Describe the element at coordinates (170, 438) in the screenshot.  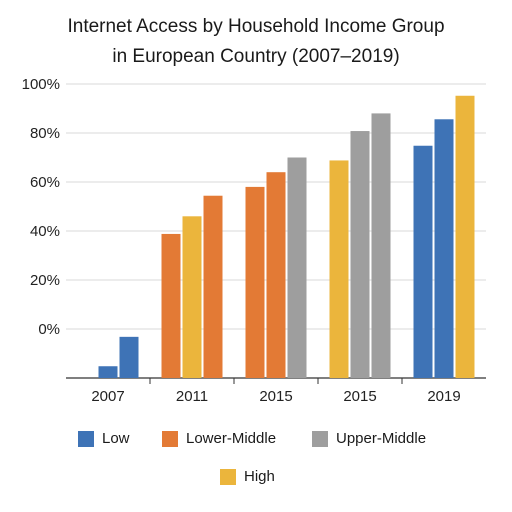
I see `legend-swatch-lower-middle` at that location.